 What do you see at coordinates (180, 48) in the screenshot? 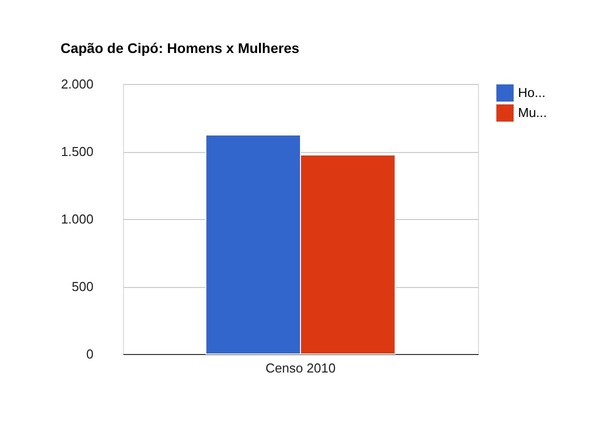
I see `chart-title: Capão de Cipó: Homens x Mulheres` at bounding box center [180, 48].